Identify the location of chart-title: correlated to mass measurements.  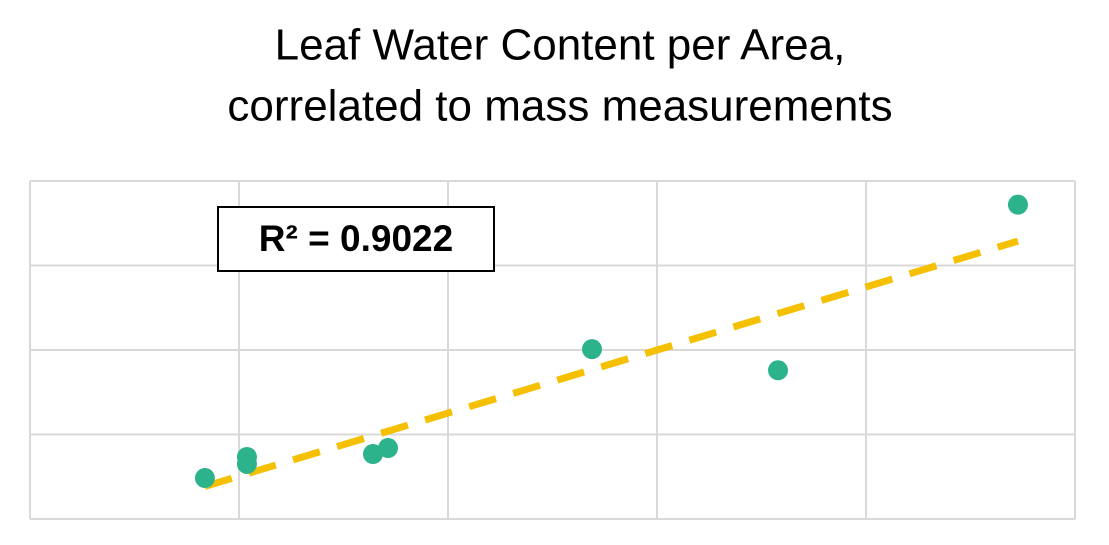
(559, 106).